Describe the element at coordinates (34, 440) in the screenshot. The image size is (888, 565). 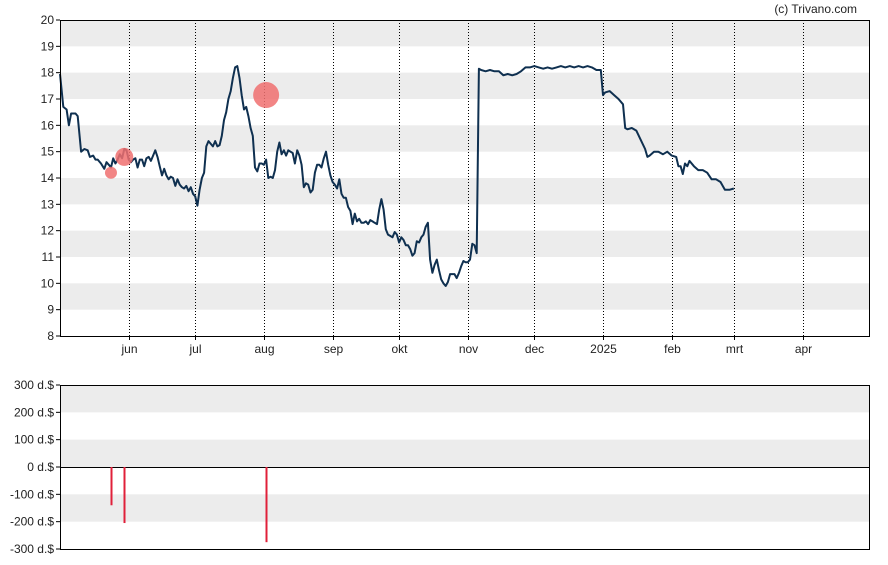
I see `volume-y-tick-label: 100 d.$` at that location.